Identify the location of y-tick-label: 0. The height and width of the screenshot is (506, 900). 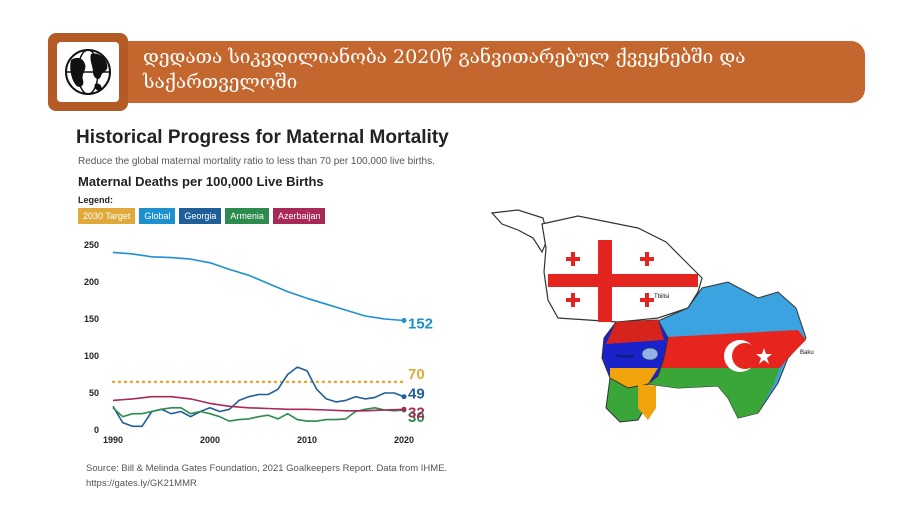
(96, 430).